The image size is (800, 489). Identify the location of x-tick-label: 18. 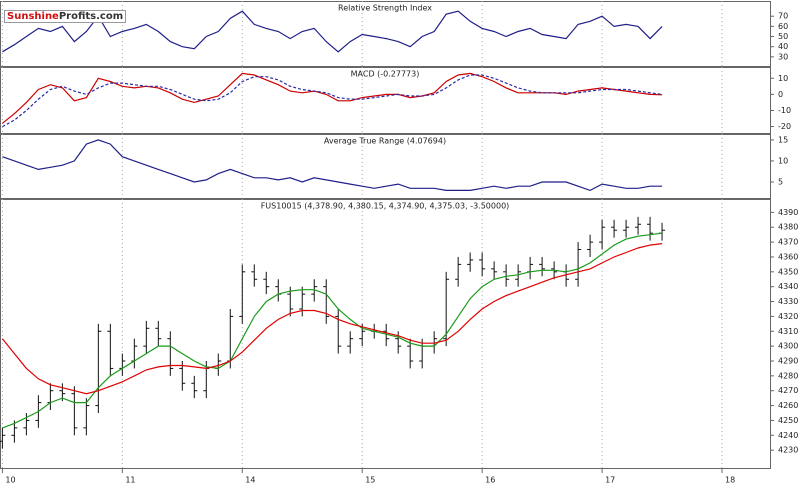
(730, 480).